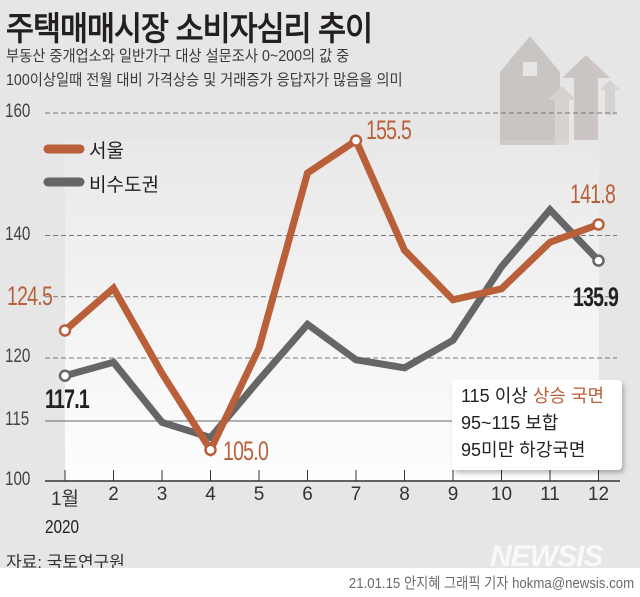 The width and height of the screenshot is (640, 597). What do you see at coordinates (246, 451) in the screenshot?
I see `data-label-seoul-apr: 105.0` at bounding box center [246, 451].